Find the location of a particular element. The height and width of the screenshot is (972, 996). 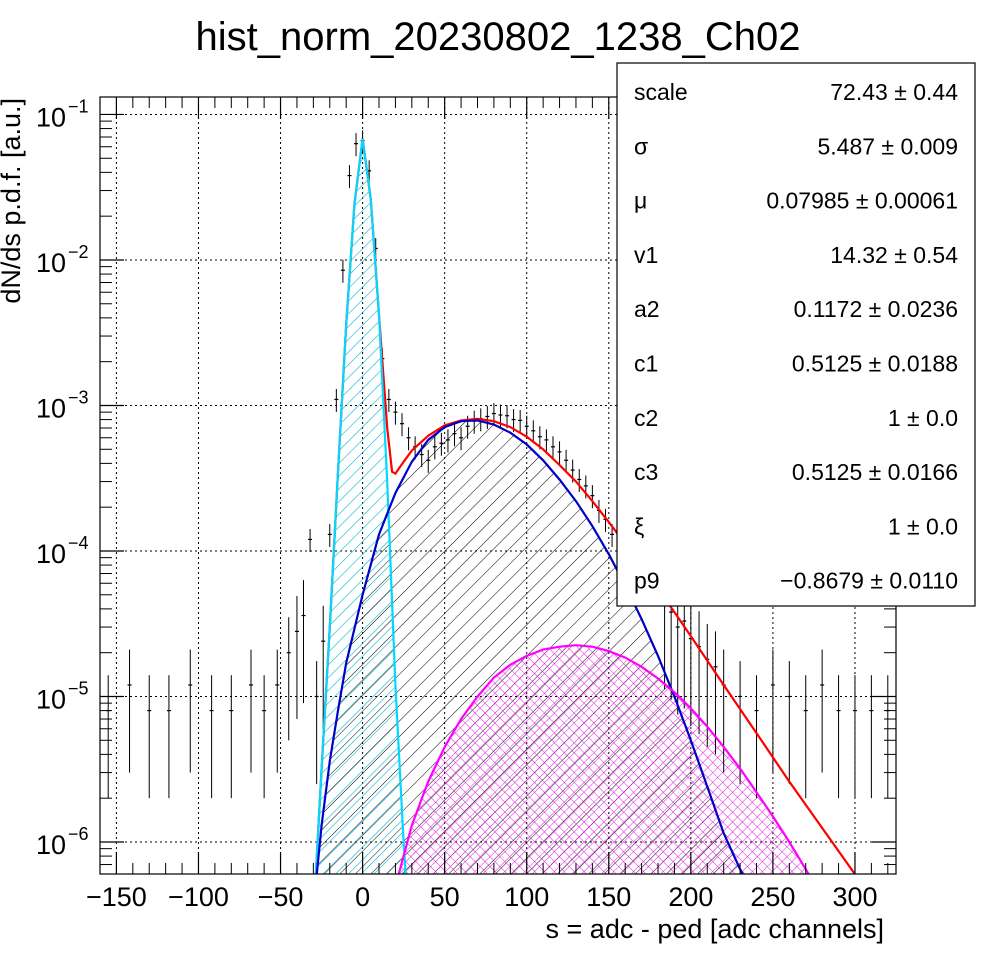

y-tick-exponent: −4 is located at coordinates (78, 543).